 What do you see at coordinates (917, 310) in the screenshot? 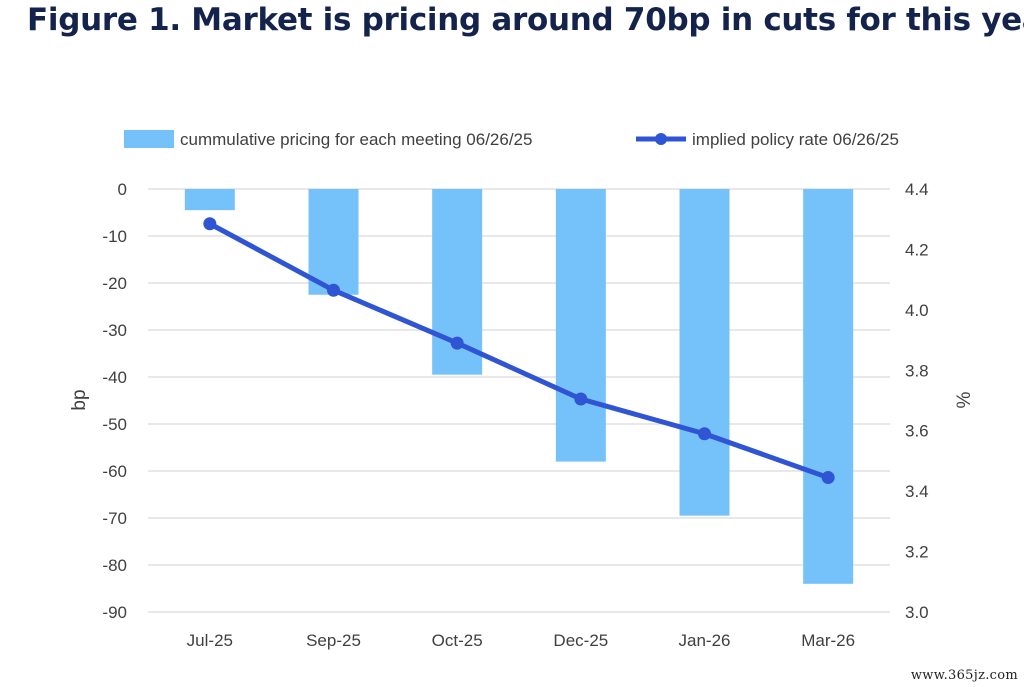
I see `right-tick-label: 4.0` at bounding box center [917, 310].